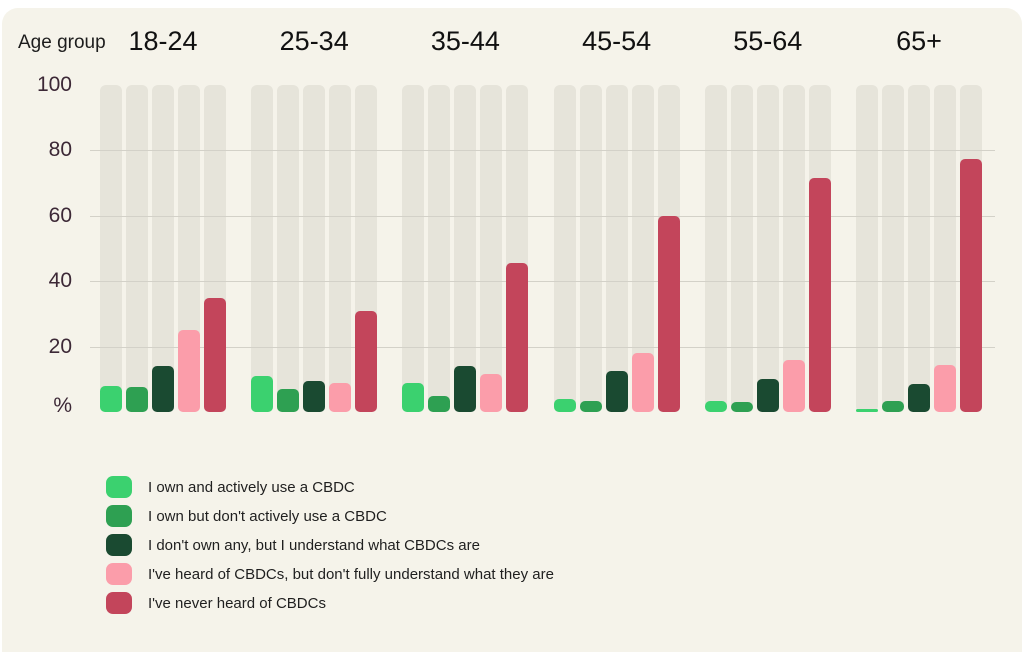 Image resolution: width=1024 pixels, height=652 pixels. What do you see at coordinates (314, 41) in the screenshot?
I see `category-label: 25-34` at bounding box center [314, 41].